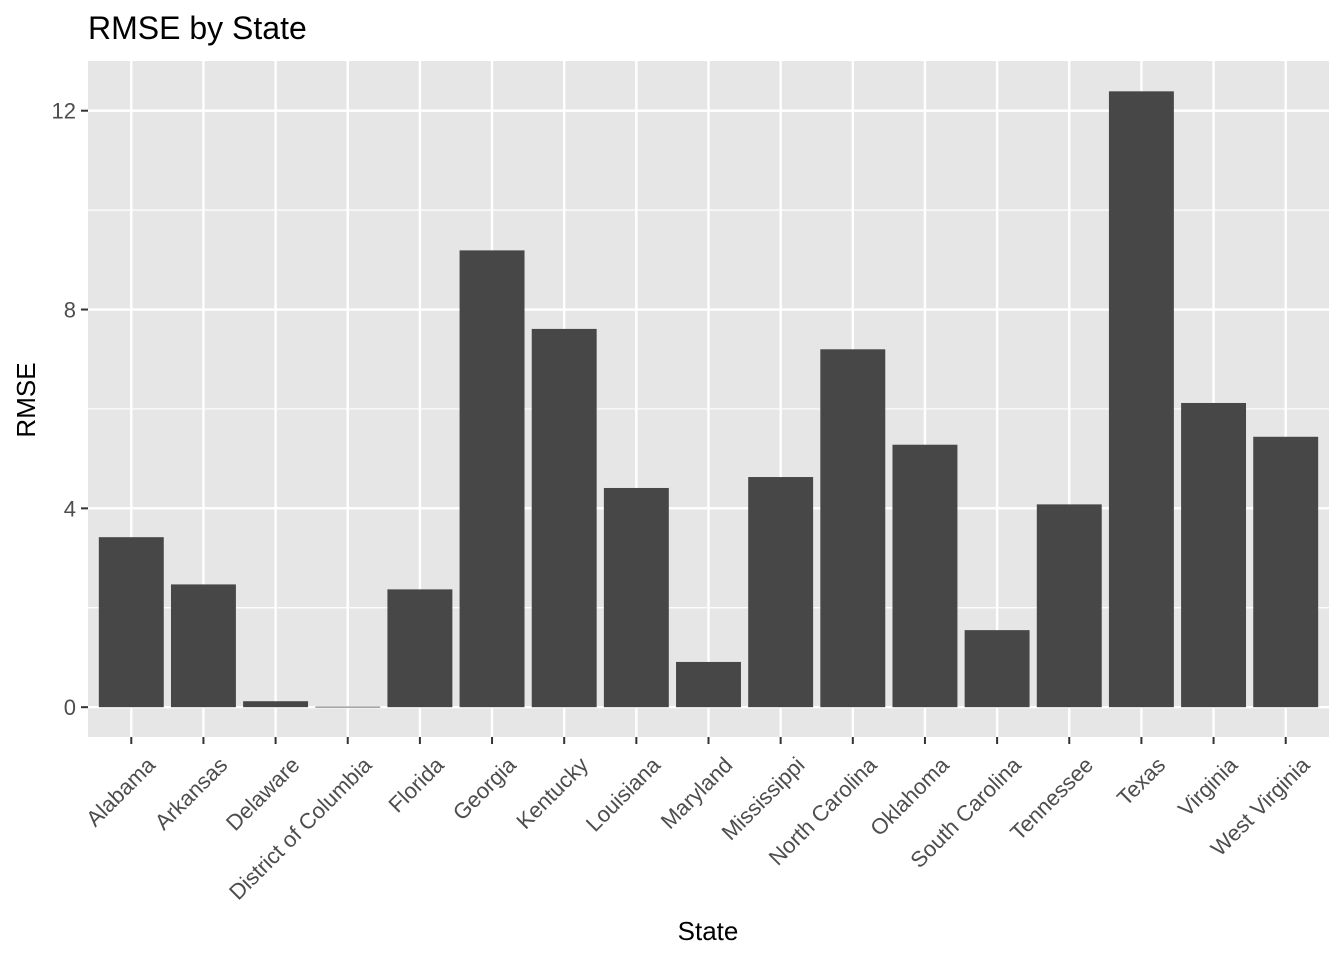  What do you see at coordinates (417, 785) in the screenshot?
I see `x-tick-label: Florida` at bounding box center [417, 785].